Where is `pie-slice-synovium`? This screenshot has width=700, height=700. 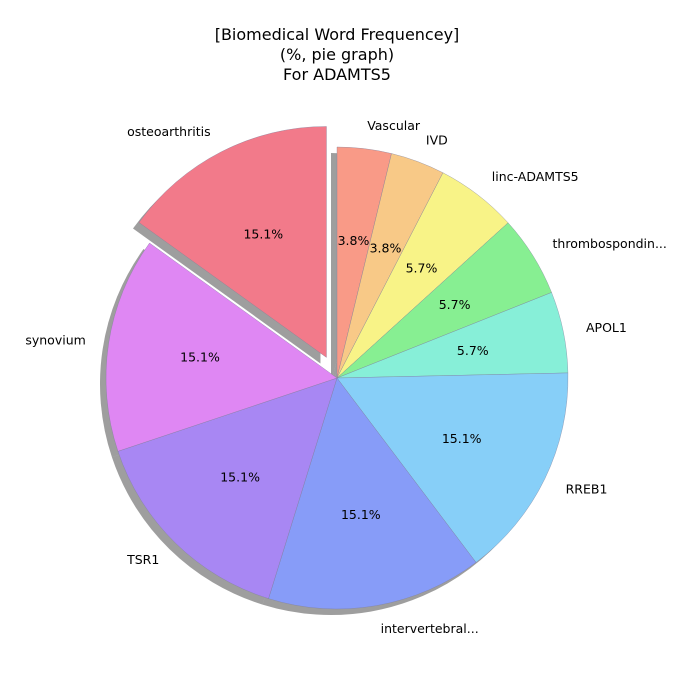 pie-slice-synovium is located at coordinates (221, 347).